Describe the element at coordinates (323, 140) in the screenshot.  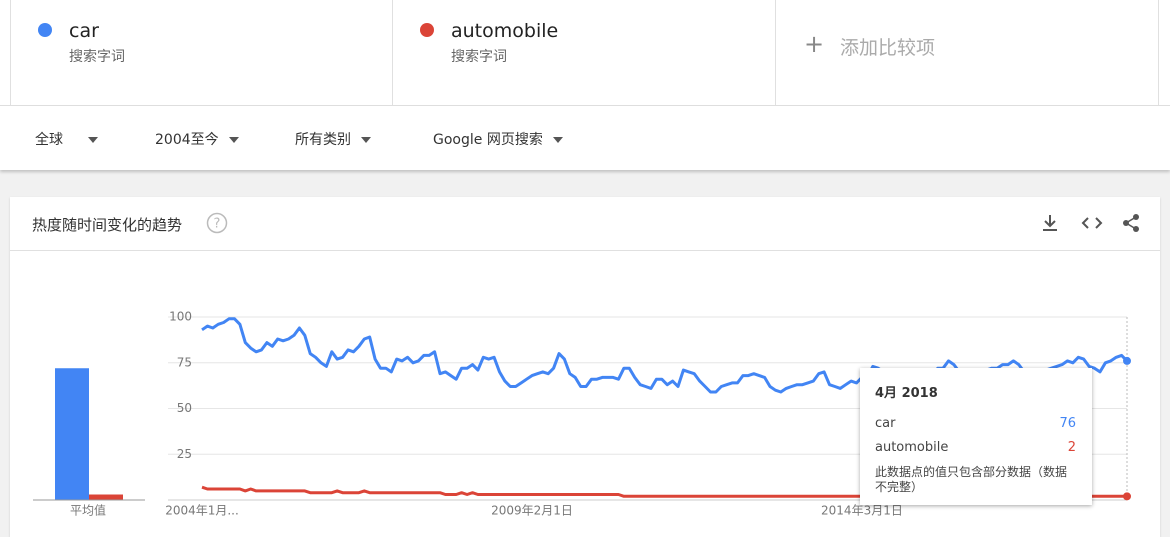
I see `filter-label: 所有类别` at that location.